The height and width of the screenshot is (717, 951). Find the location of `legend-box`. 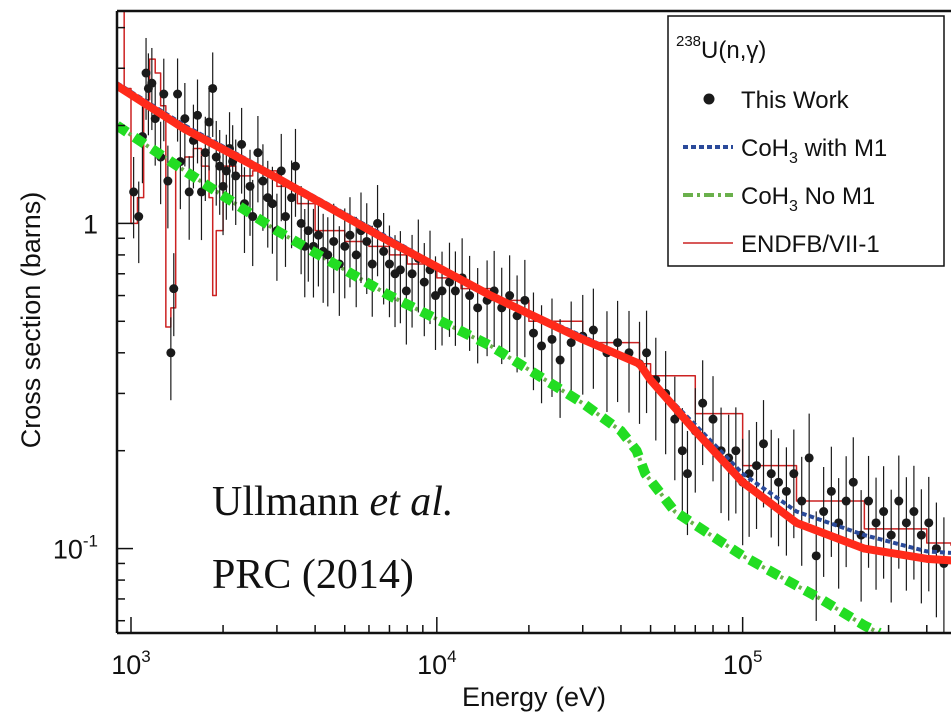

legend-box is located at coordinates (806, 141).